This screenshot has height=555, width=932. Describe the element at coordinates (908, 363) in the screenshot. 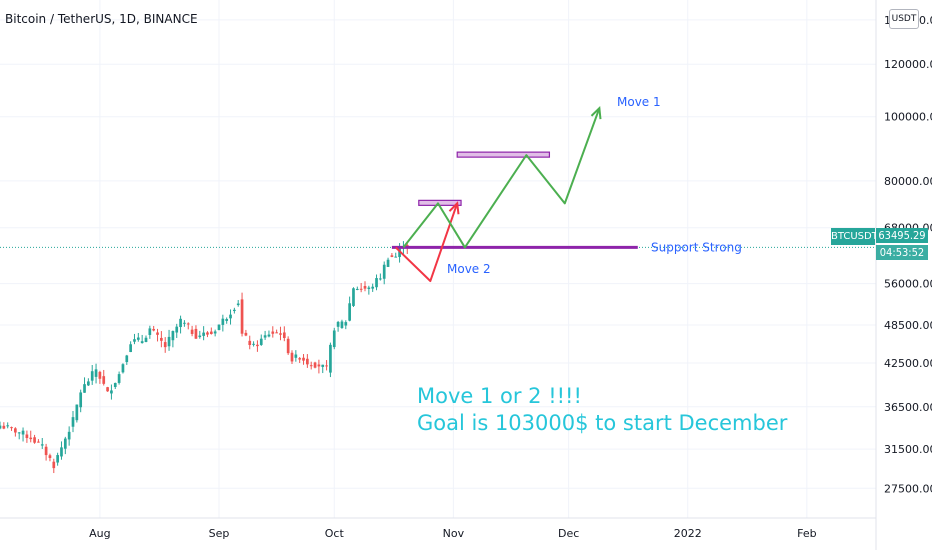

I see `y-tick-label: 42500.00` at that location.